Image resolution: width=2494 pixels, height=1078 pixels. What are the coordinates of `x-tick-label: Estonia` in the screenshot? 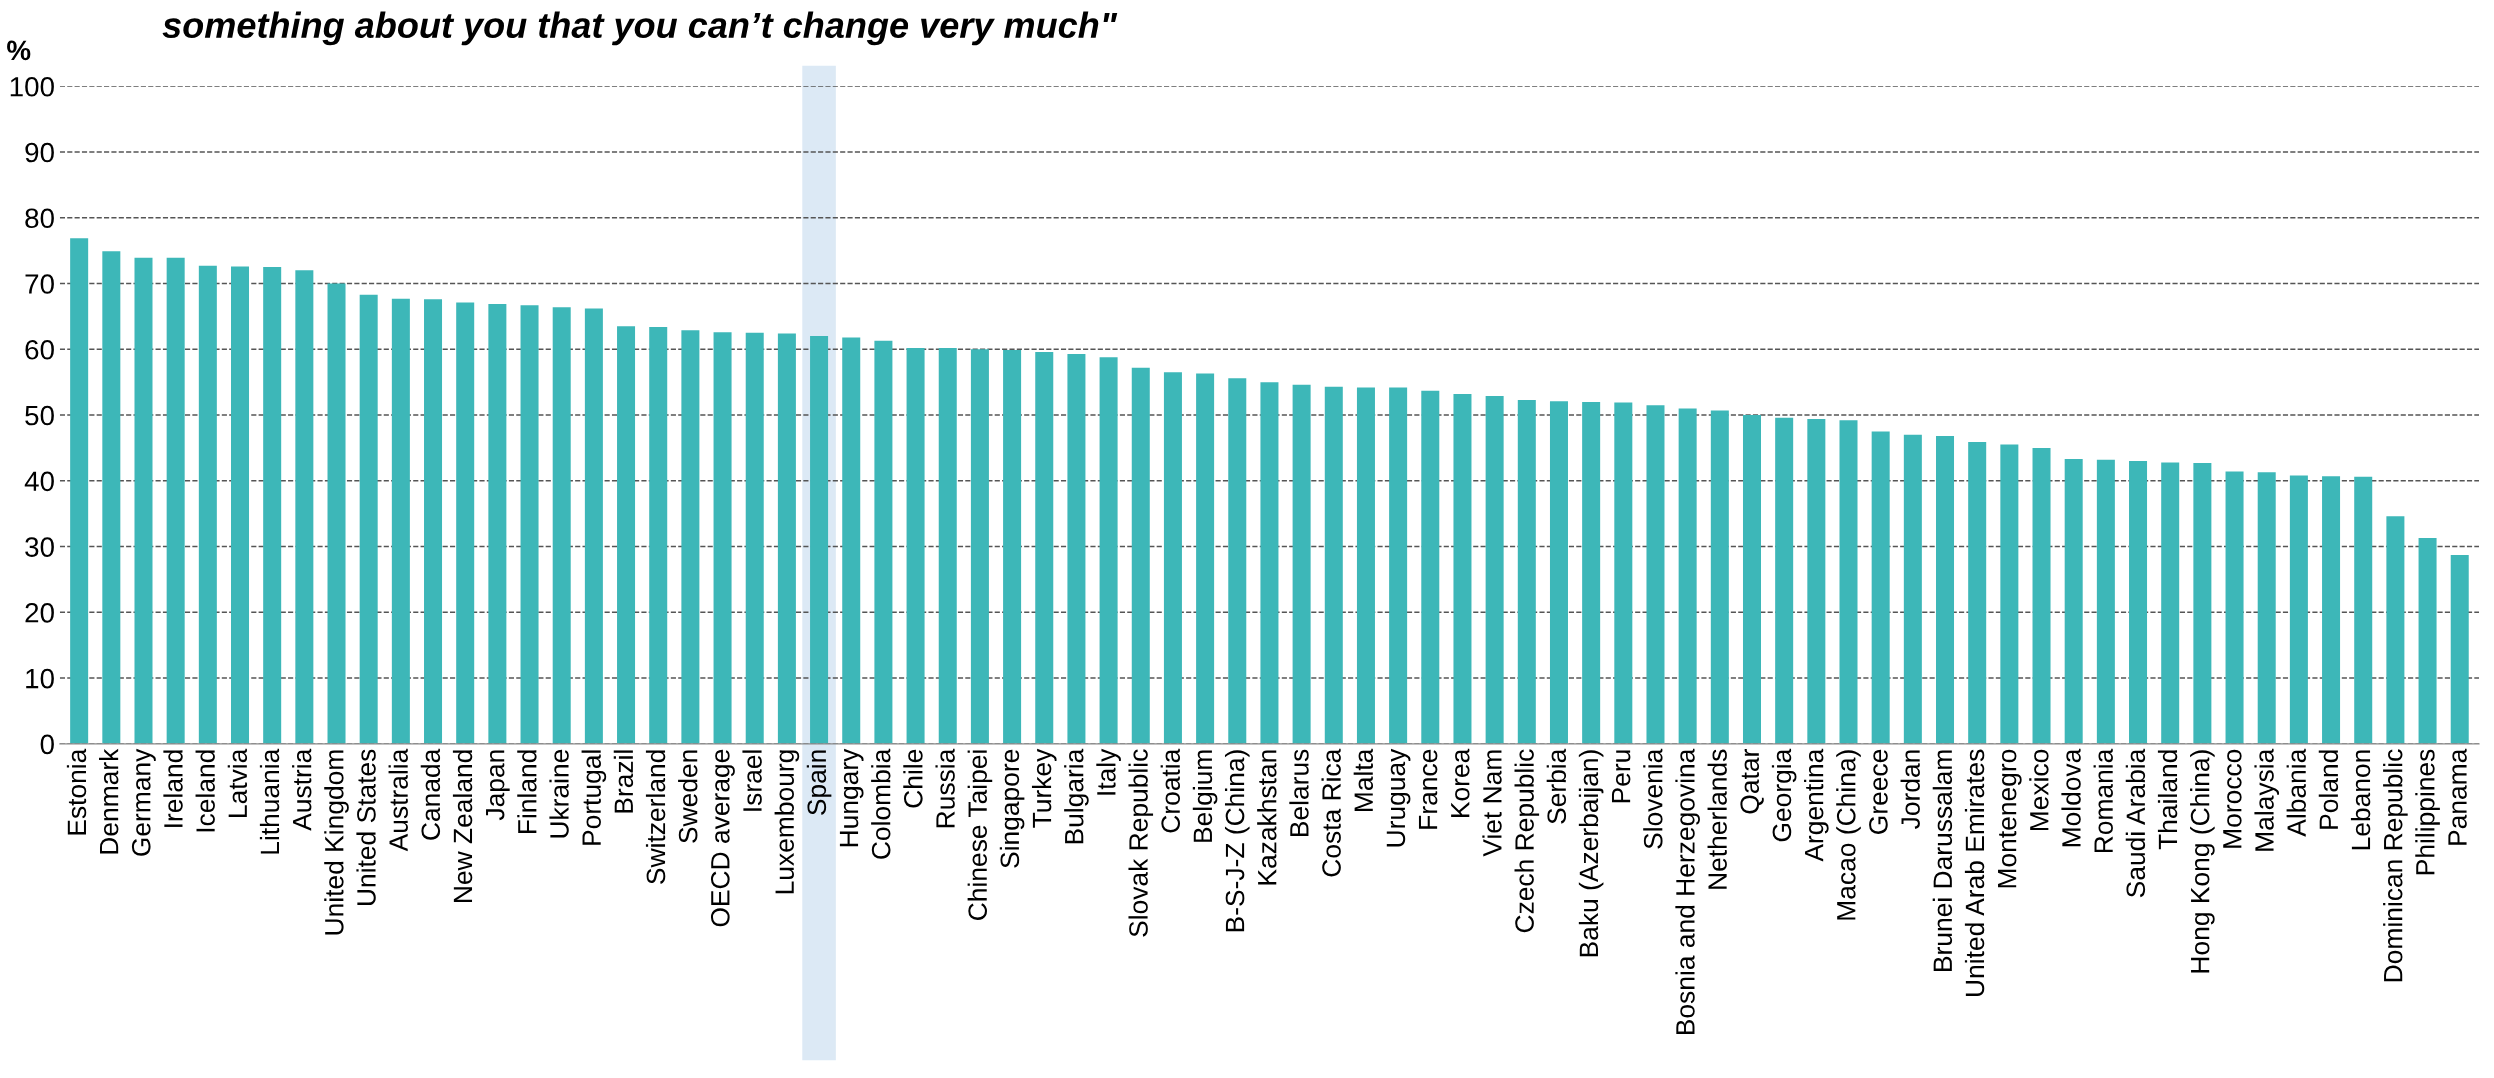 It's located at (76, 791).